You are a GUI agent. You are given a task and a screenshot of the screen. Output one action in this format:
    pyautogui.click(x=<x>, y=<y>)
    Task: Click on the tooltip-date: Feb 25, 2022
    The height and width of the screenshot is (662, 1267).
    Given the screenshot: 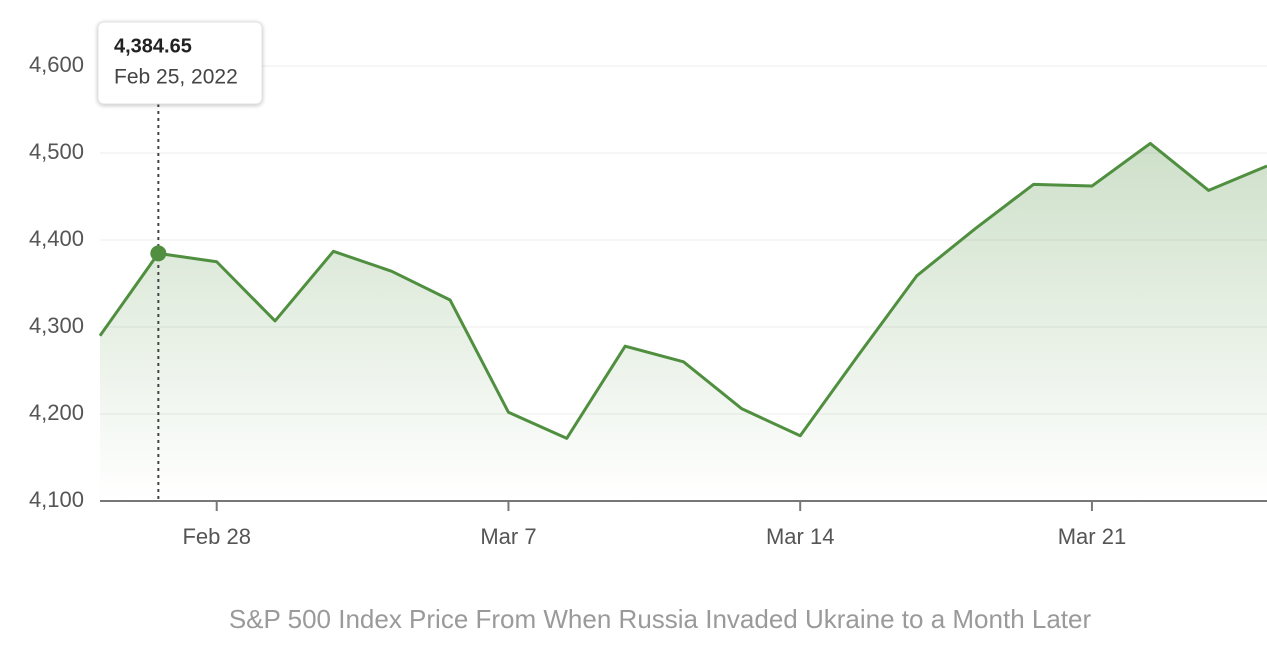 What is the action you would take?
    pyautogui.click(x=176, y=77)
    